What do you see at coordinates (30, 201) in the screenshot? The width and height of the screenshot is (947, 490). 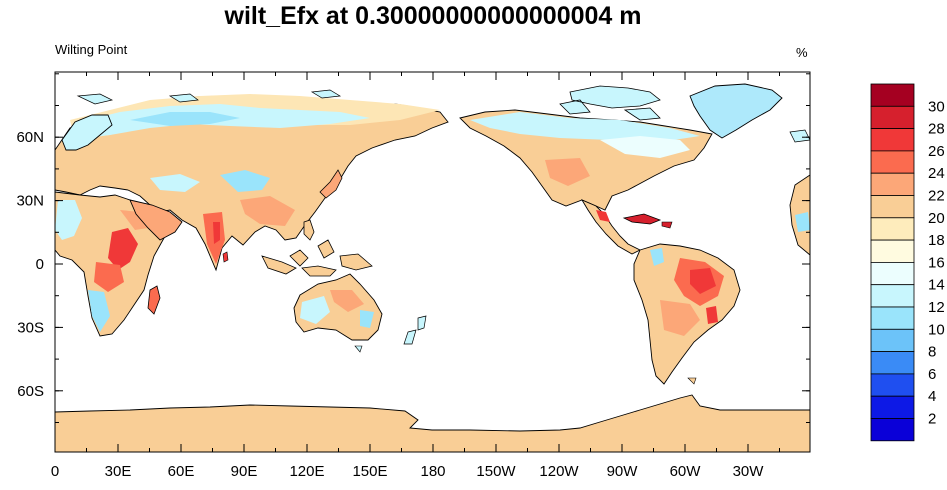 I see `lat-tick-label: 30N` at bounding box center [30, 201].